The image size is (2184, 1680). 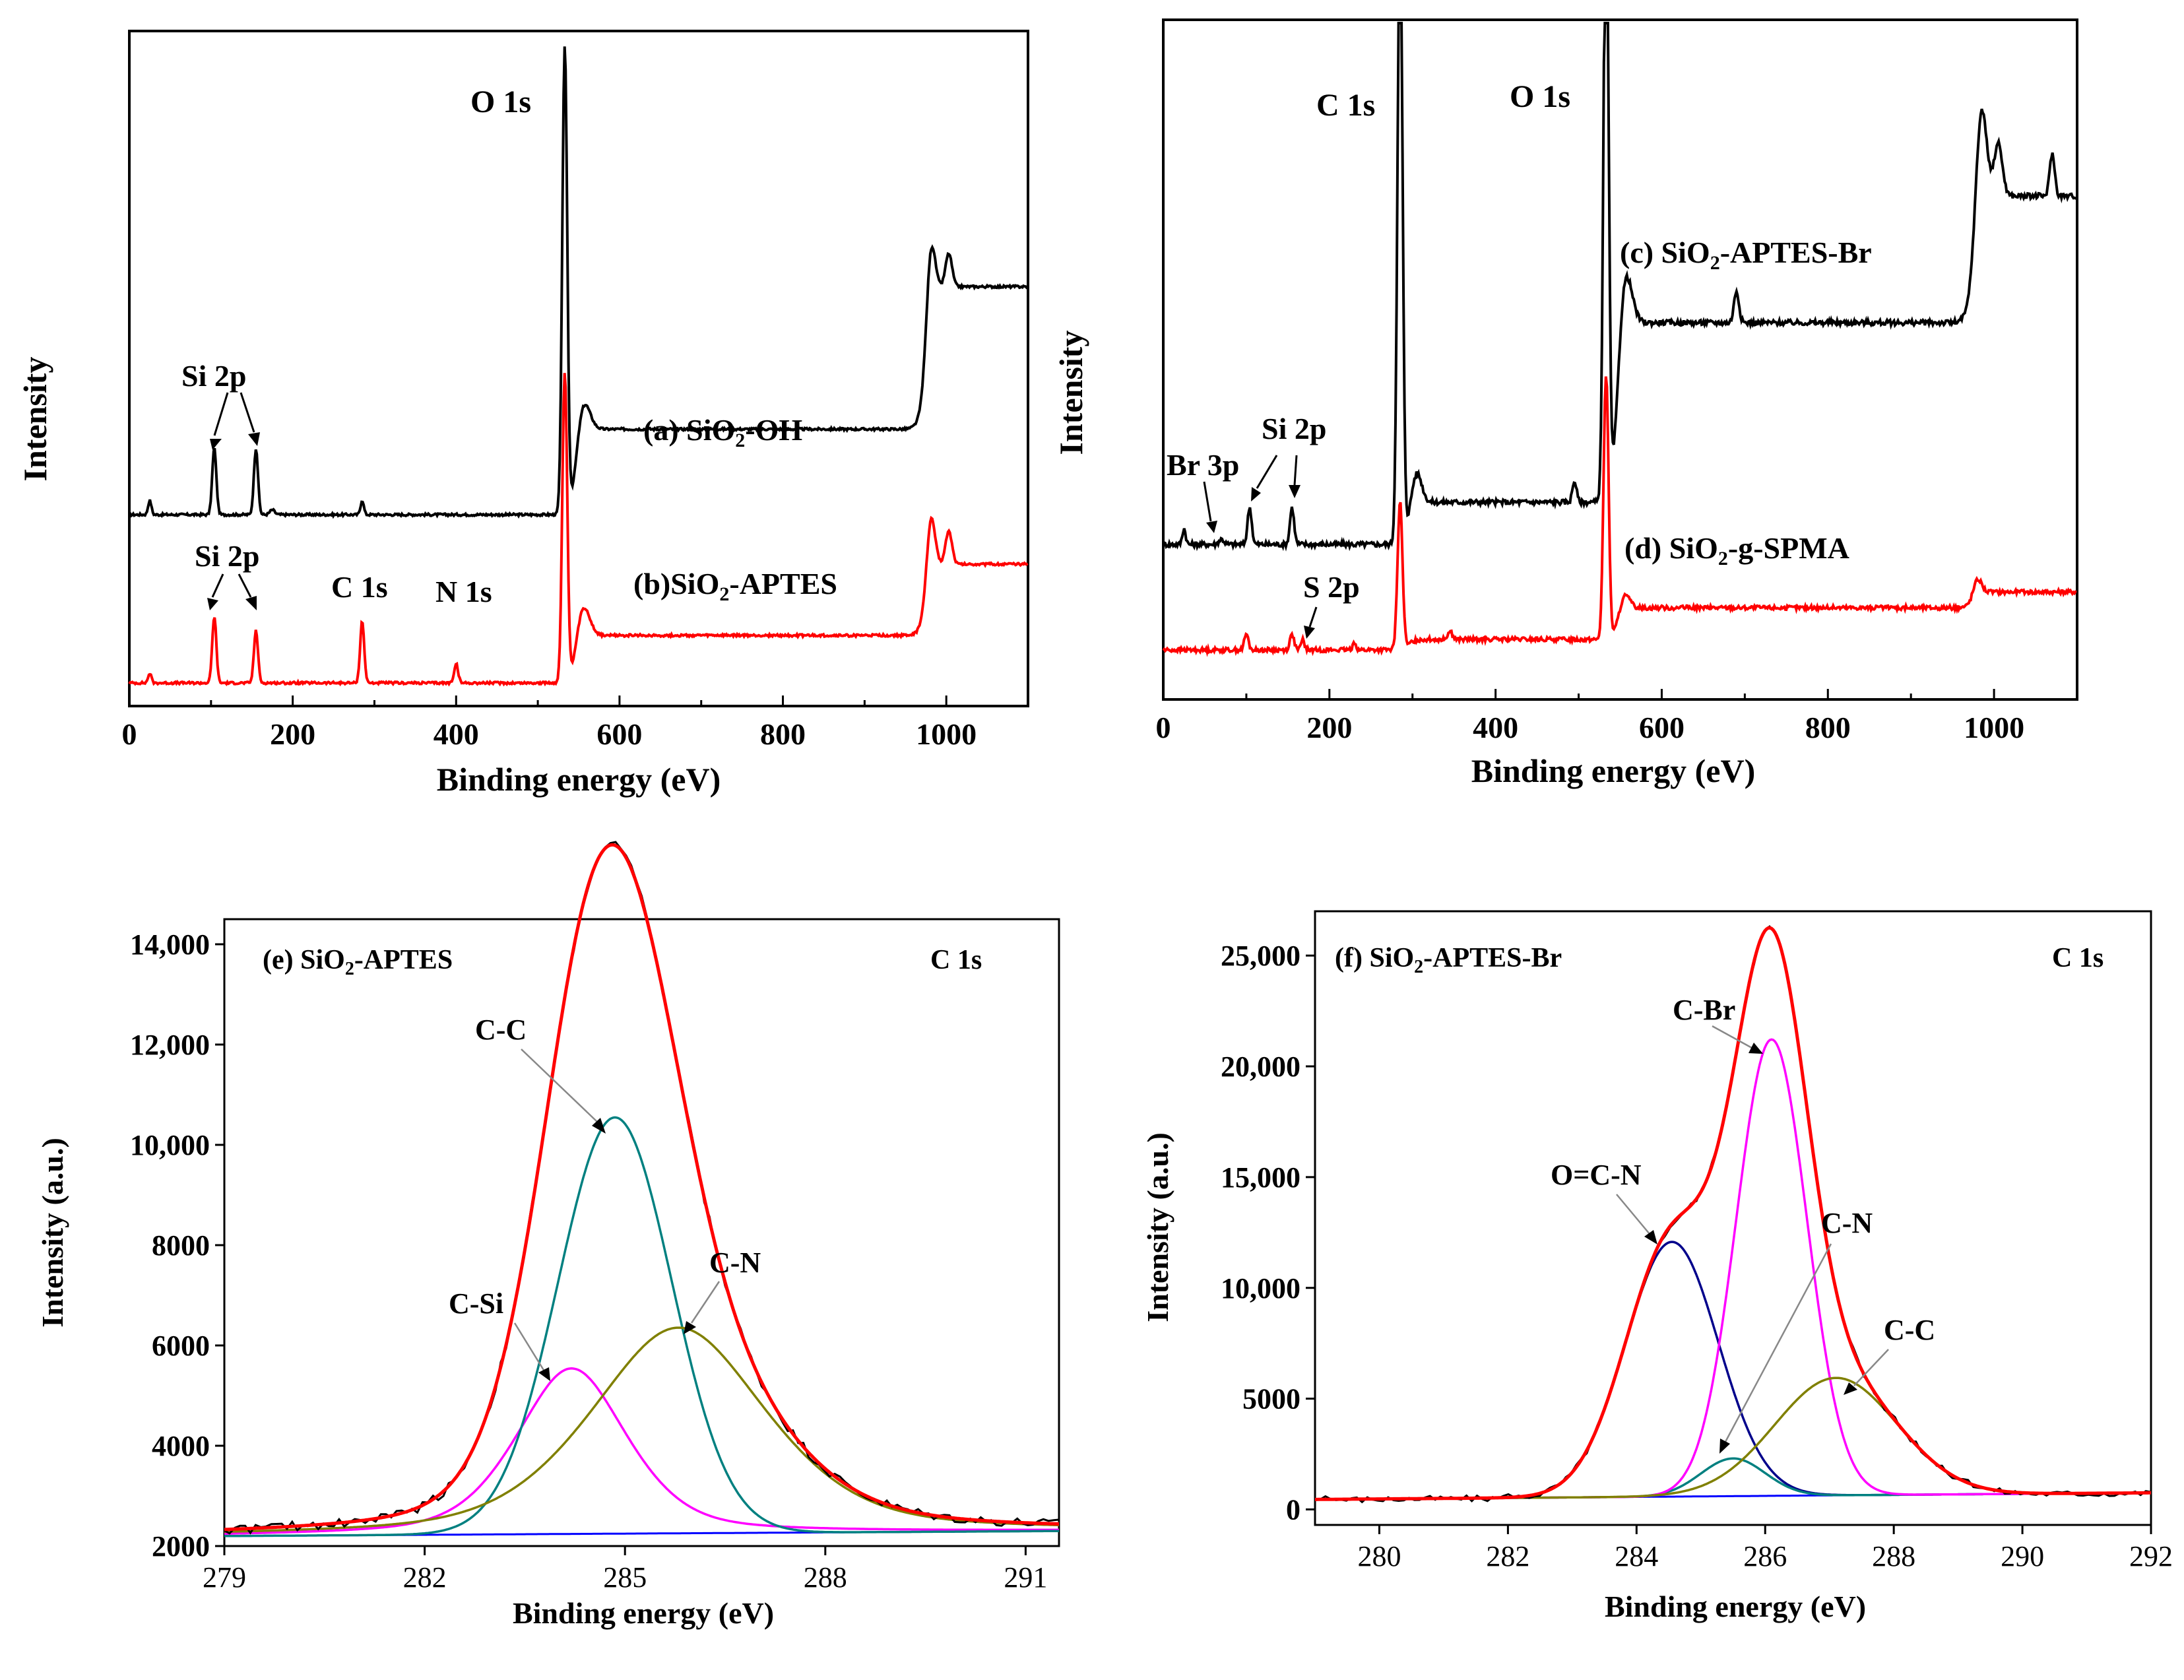 I want to click on series-line-sio2-g-spma, so click(x=1619, y=516).